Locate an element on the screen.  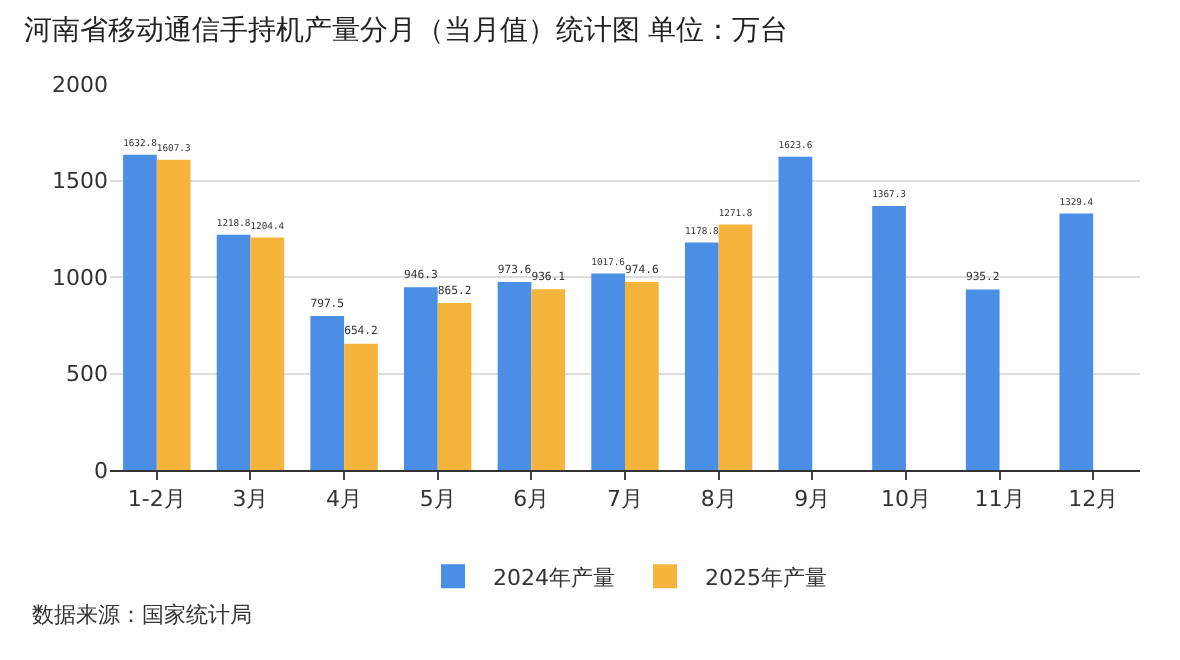
x-tick-label: 11月 is located at coordinates (999, 499).